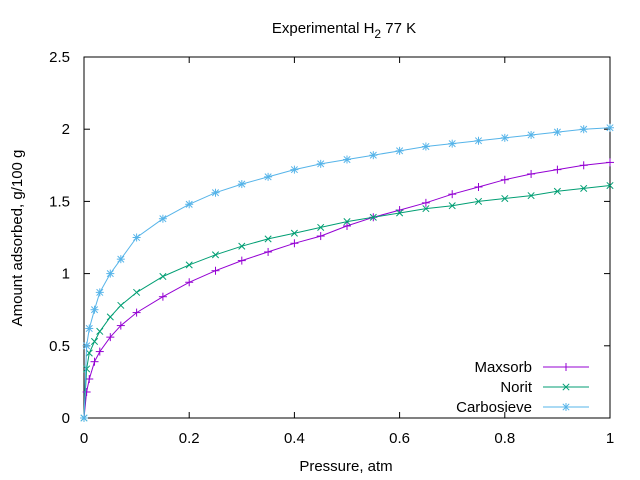  Describe the element at coordinates (189, 438) in the screenshot. I see `x-tick-label: 0.2` at that location.